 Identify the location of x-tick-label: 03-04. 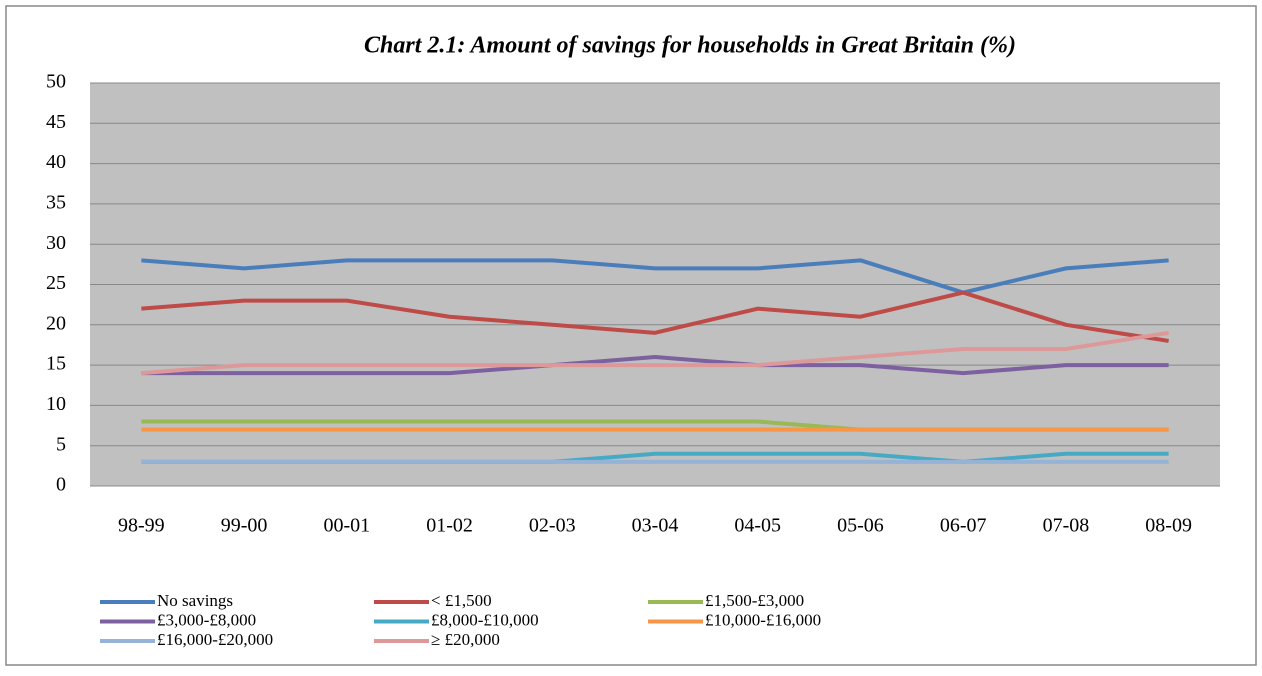
(655, 526).